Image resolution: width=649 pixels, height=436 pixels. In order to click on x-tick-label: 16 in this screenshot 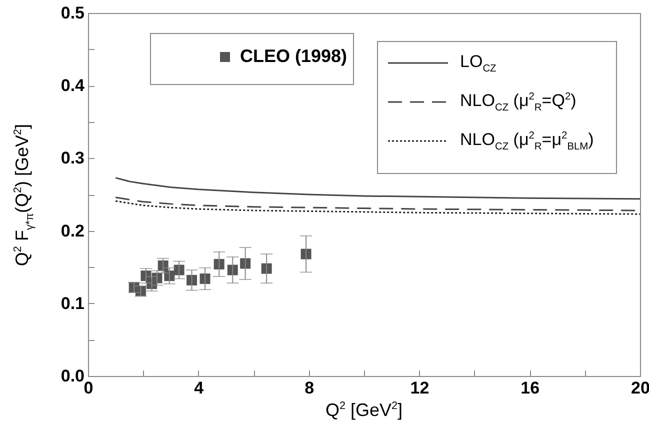, I will do `click(530, 388)`.